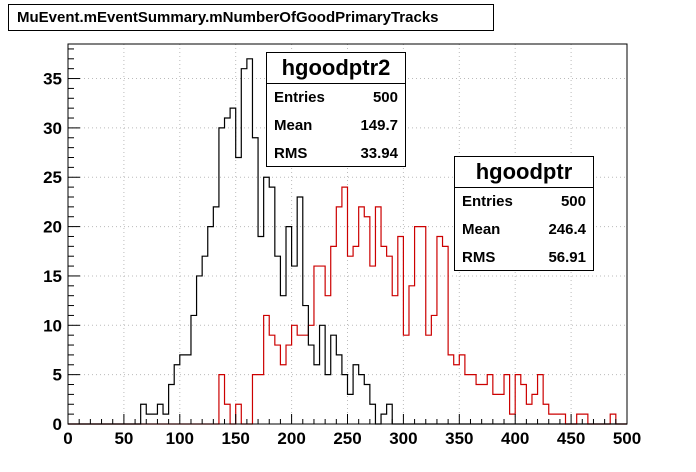  Describe the element at coordinates (515, 438) in the screenshot. I see `x-tick-label: 400` at that location.